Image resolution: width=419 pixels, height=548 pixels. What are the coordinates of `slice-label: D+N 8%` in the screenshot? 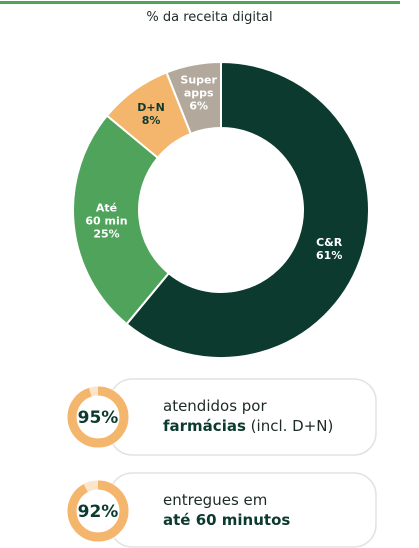 It's located at (151, 114).